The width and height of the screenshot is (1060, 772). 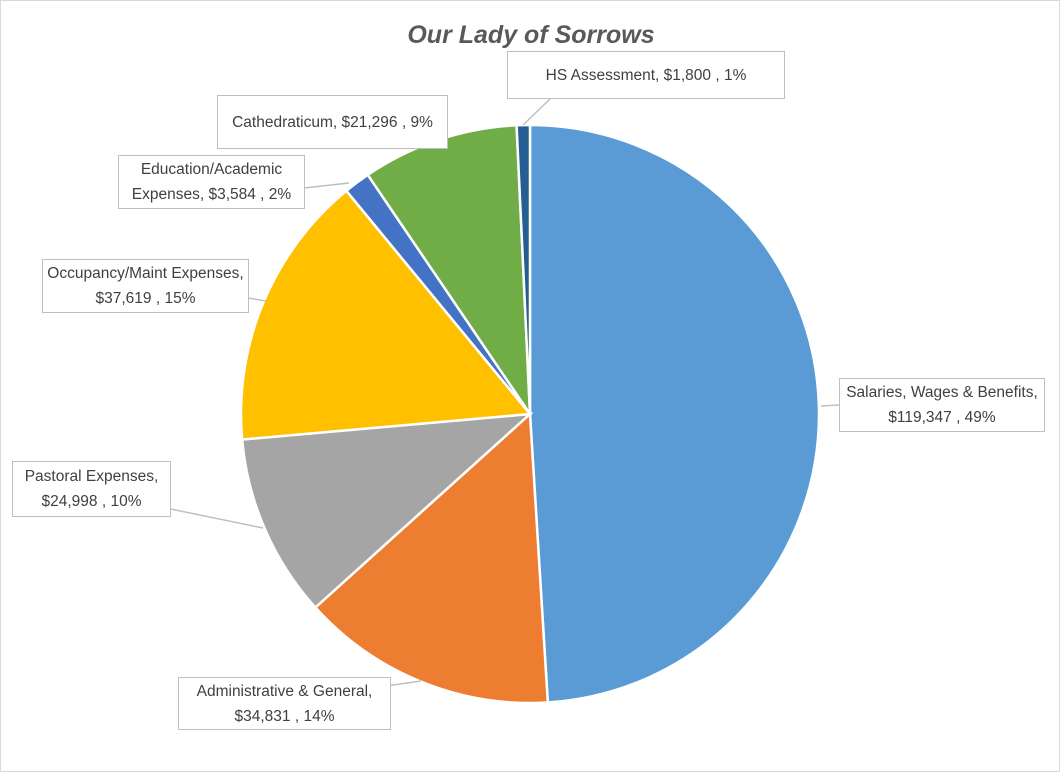 I want to click on data-label: Pastoral Expenses, $24,998 , 10%, so click(x=91, y=489).